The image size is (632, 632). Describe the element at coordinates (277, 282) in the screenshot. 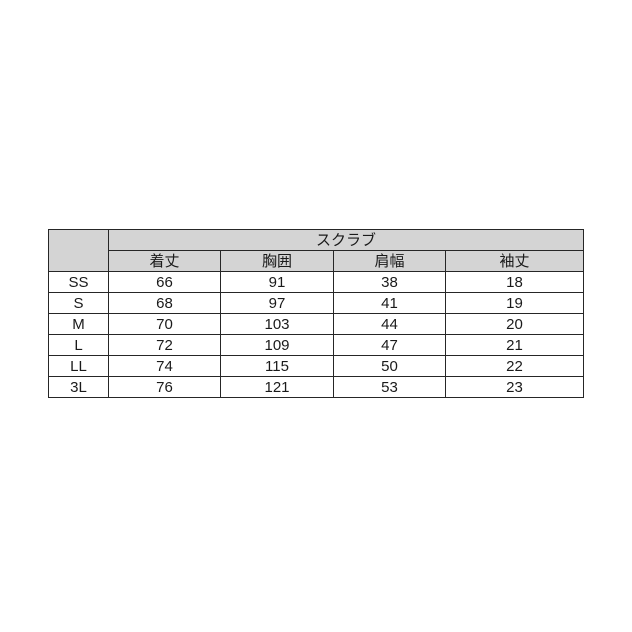

I see `value-cell: 91` at that location.